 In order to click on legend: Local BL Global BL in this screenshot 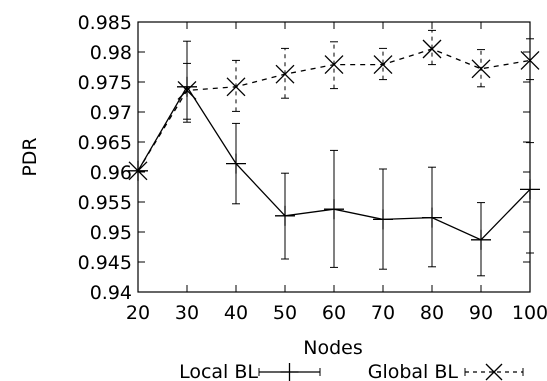, I will do `click(351, 371)`.